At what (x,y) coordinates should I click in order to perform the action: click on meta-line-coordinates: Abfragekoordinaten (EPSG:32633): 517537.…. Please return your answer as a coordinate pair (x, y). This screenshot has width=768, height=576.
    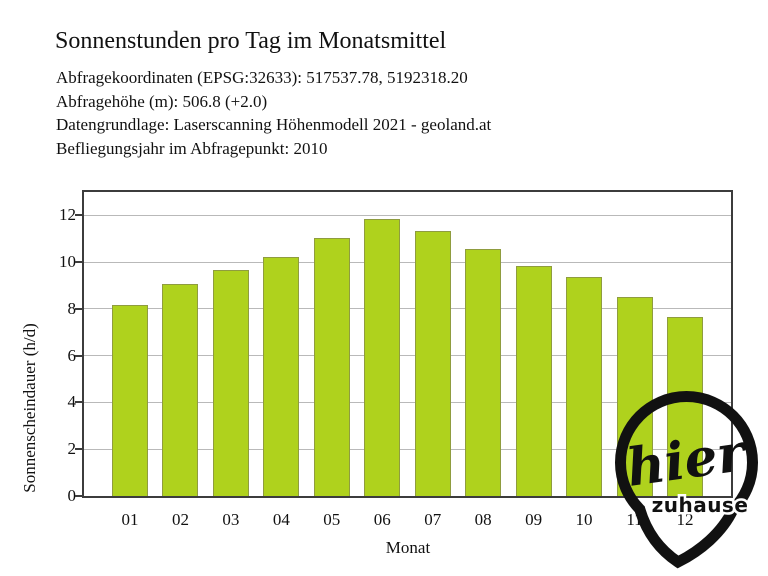
    Looking at the image, I should click on (262, 77).